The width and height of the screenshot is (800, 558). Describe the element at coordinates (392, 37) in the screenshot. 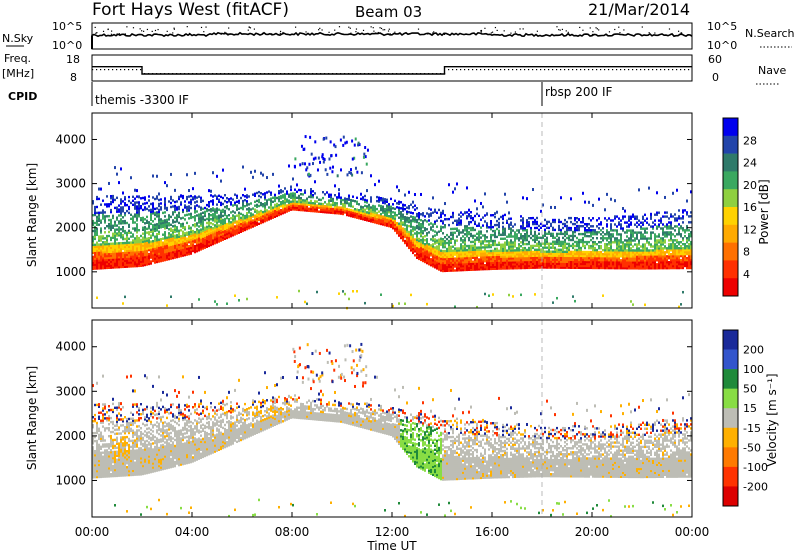

I see `nsky-trace` at that location.